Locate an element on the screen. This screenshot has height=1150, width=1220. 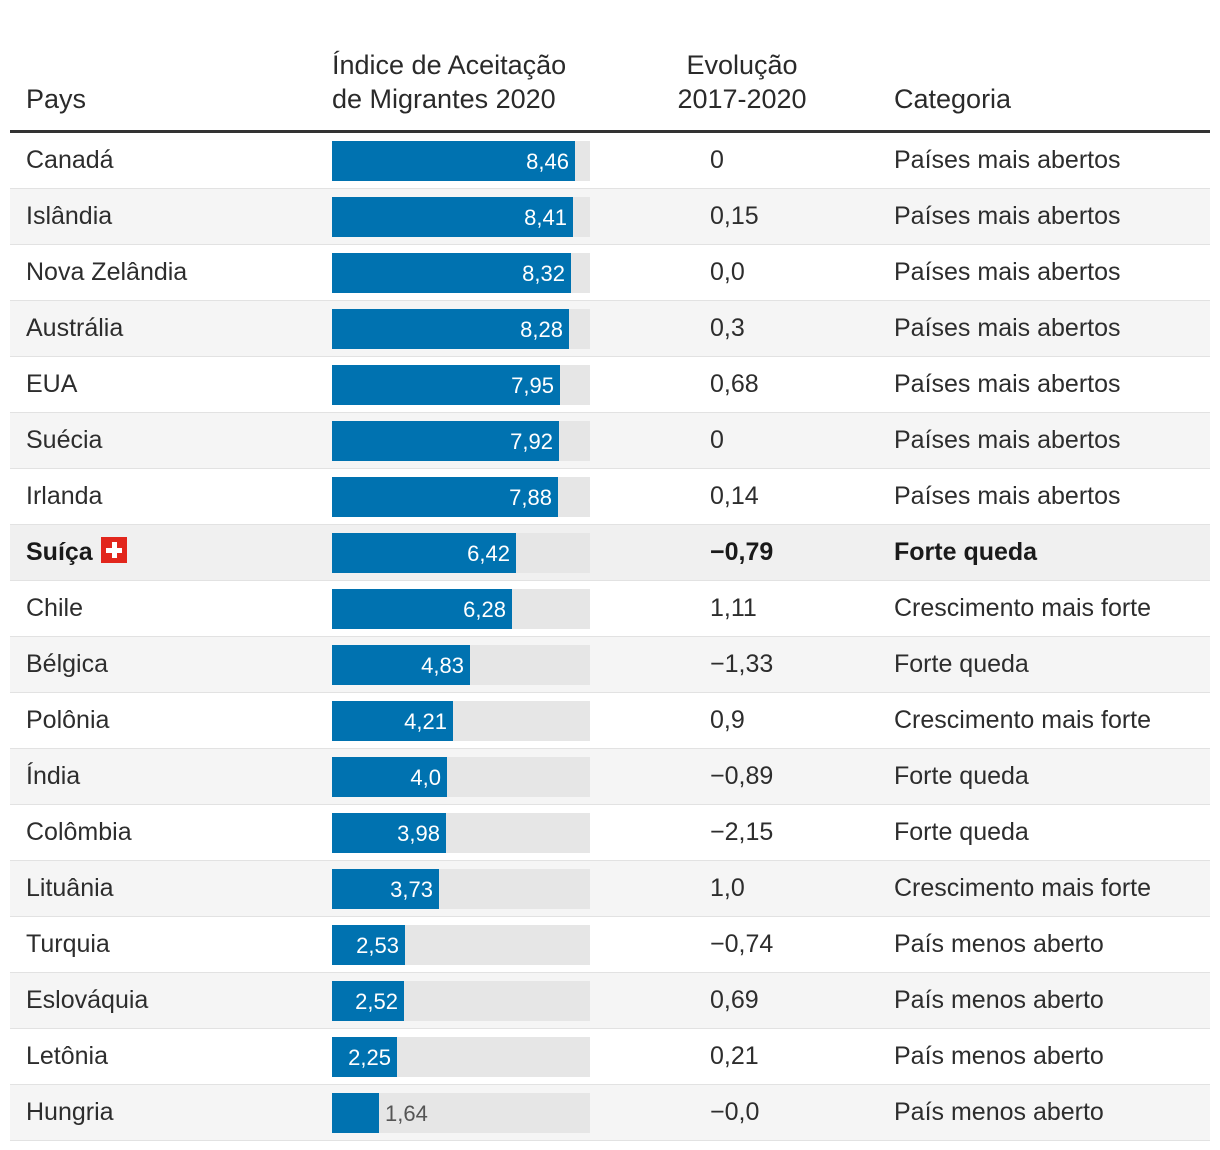
table-row: Letônia 2,25 0,21 País menos aberto is located at coordinates (610, 1057).